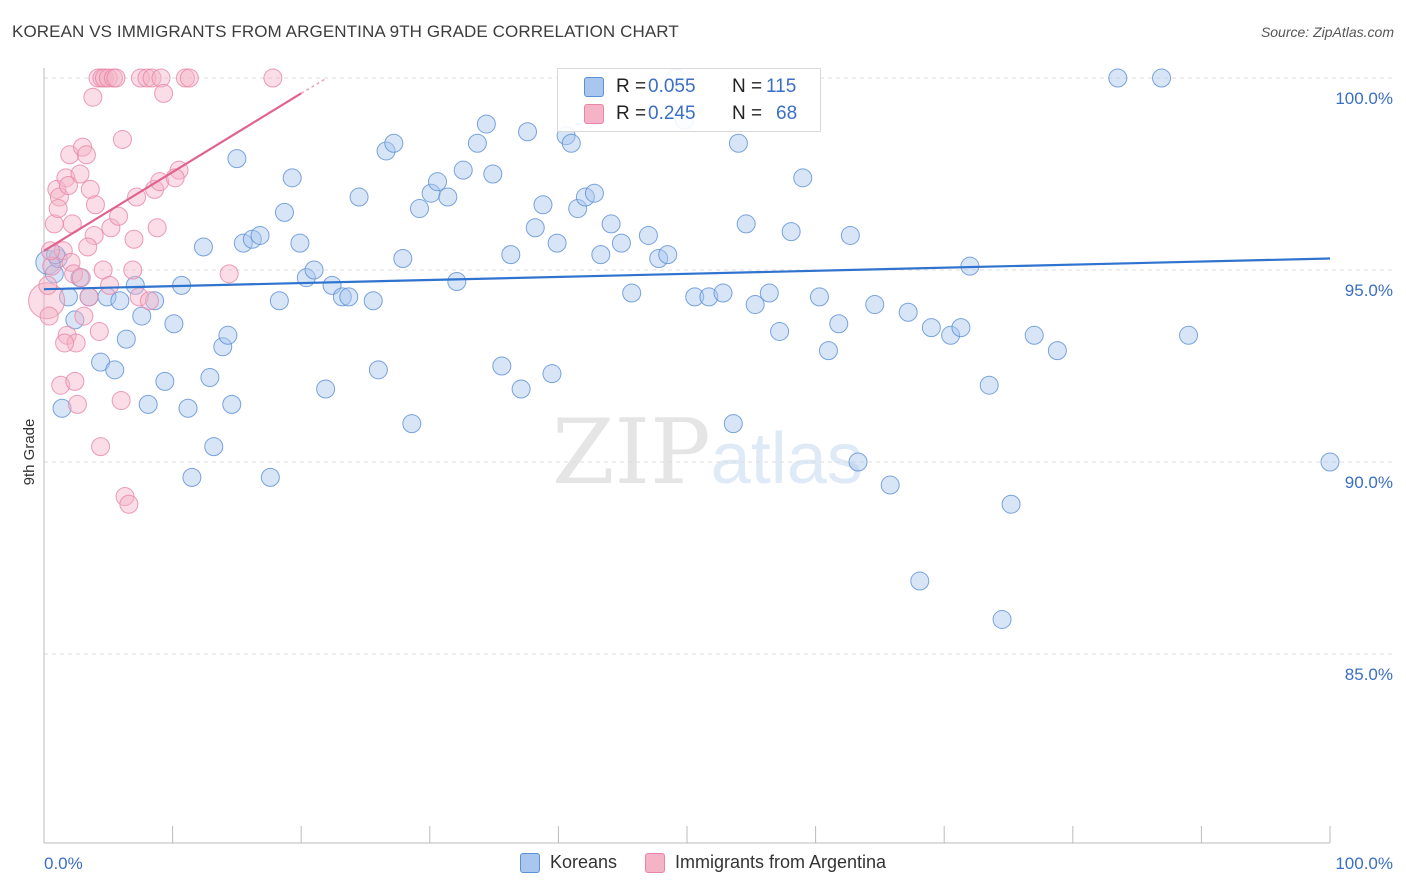 This screenshot has width=1406, height=892. I want to click on y-tick-label: 100.0%, so click(1364, 98).